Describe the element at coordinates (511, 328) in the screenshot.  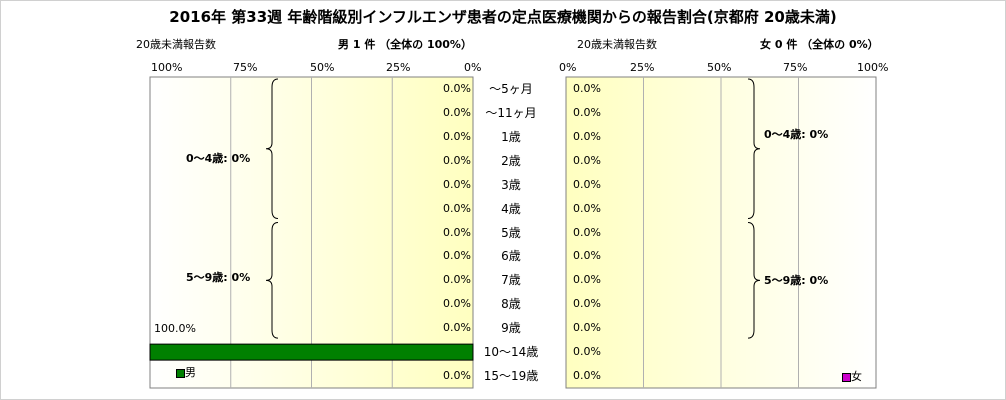
I see `age-category-label: 9歳` at that location.